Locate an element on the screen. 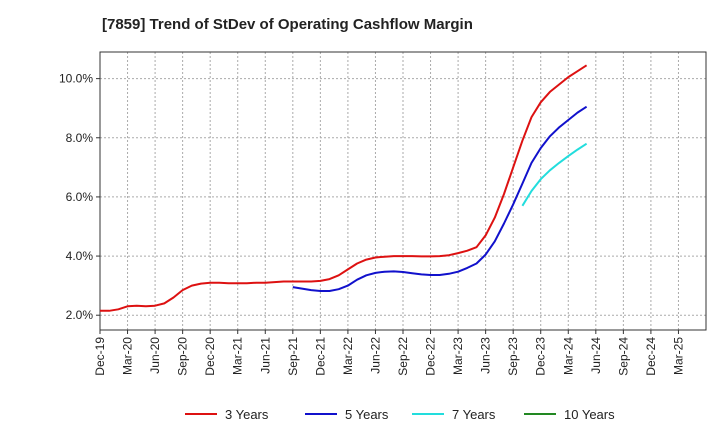 The height and width of the screenshot is (440, 720). y-tick-label: 2.0% is located at coordinates (80, 315).